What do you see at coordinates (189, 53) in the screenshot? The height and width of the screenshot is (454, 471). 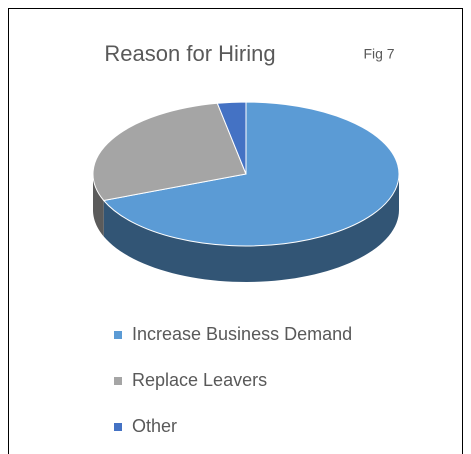 I see `chart-title: Reason for Hiring` at bounding box center [189, 53].